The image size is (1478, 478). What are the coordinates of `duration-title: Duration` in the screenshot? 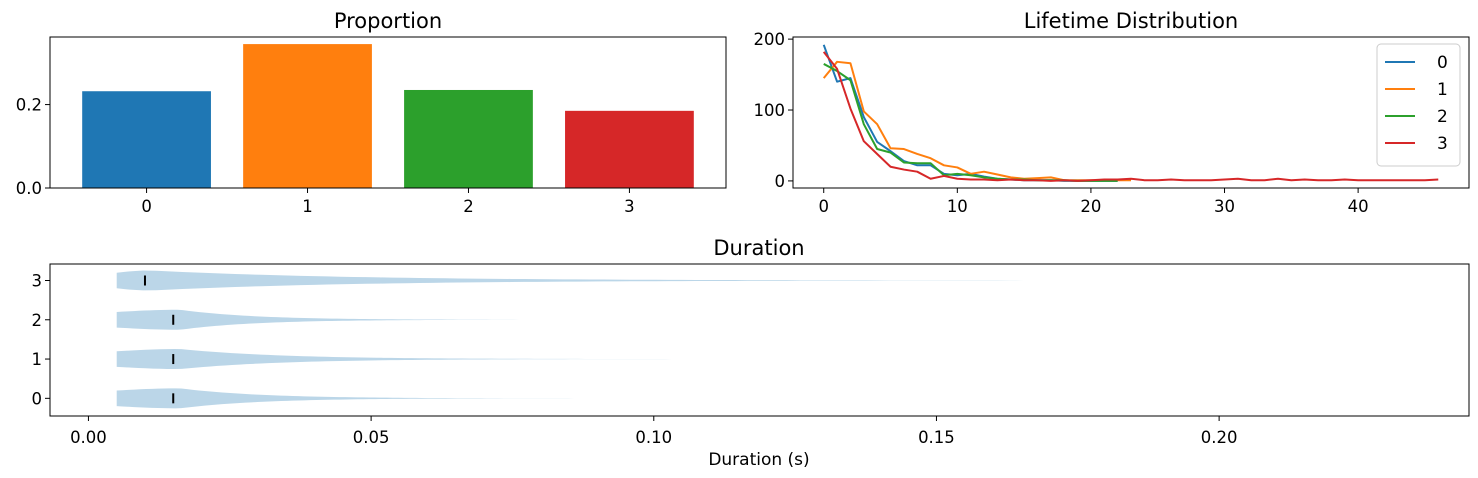 It's located at (758, 248).